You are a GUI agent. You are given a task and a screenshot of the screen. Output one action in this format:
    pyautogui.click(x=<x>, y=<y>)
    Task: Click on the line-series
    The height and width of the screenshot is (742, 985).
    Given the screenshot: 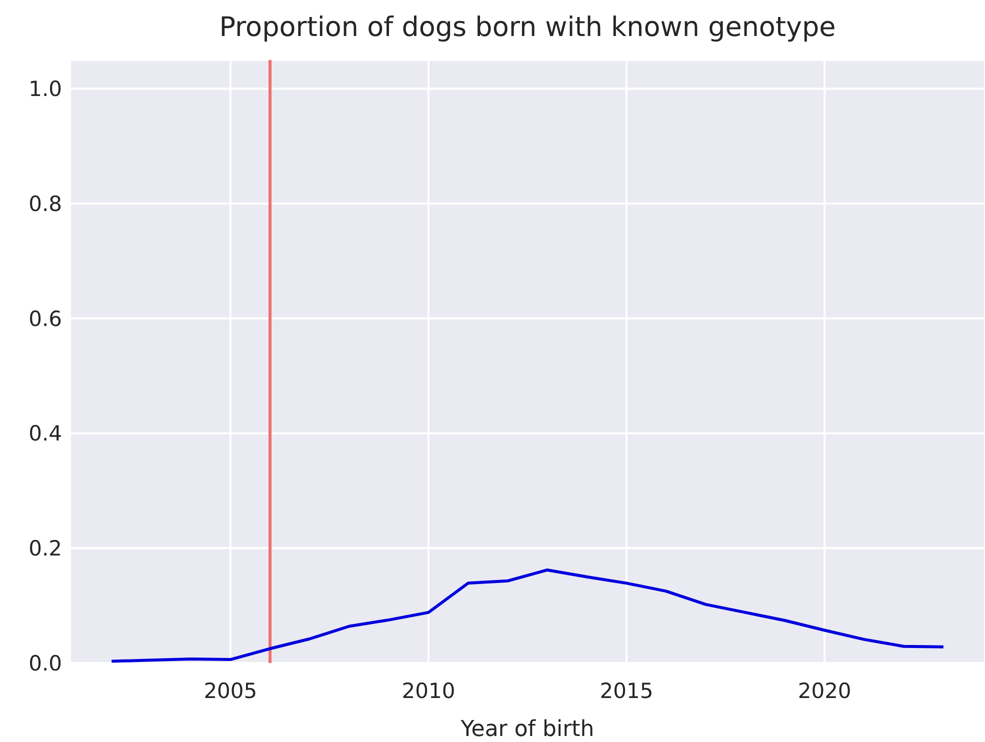 What is the action you would take?
    pyautogui.click(x=527, y=615)
    